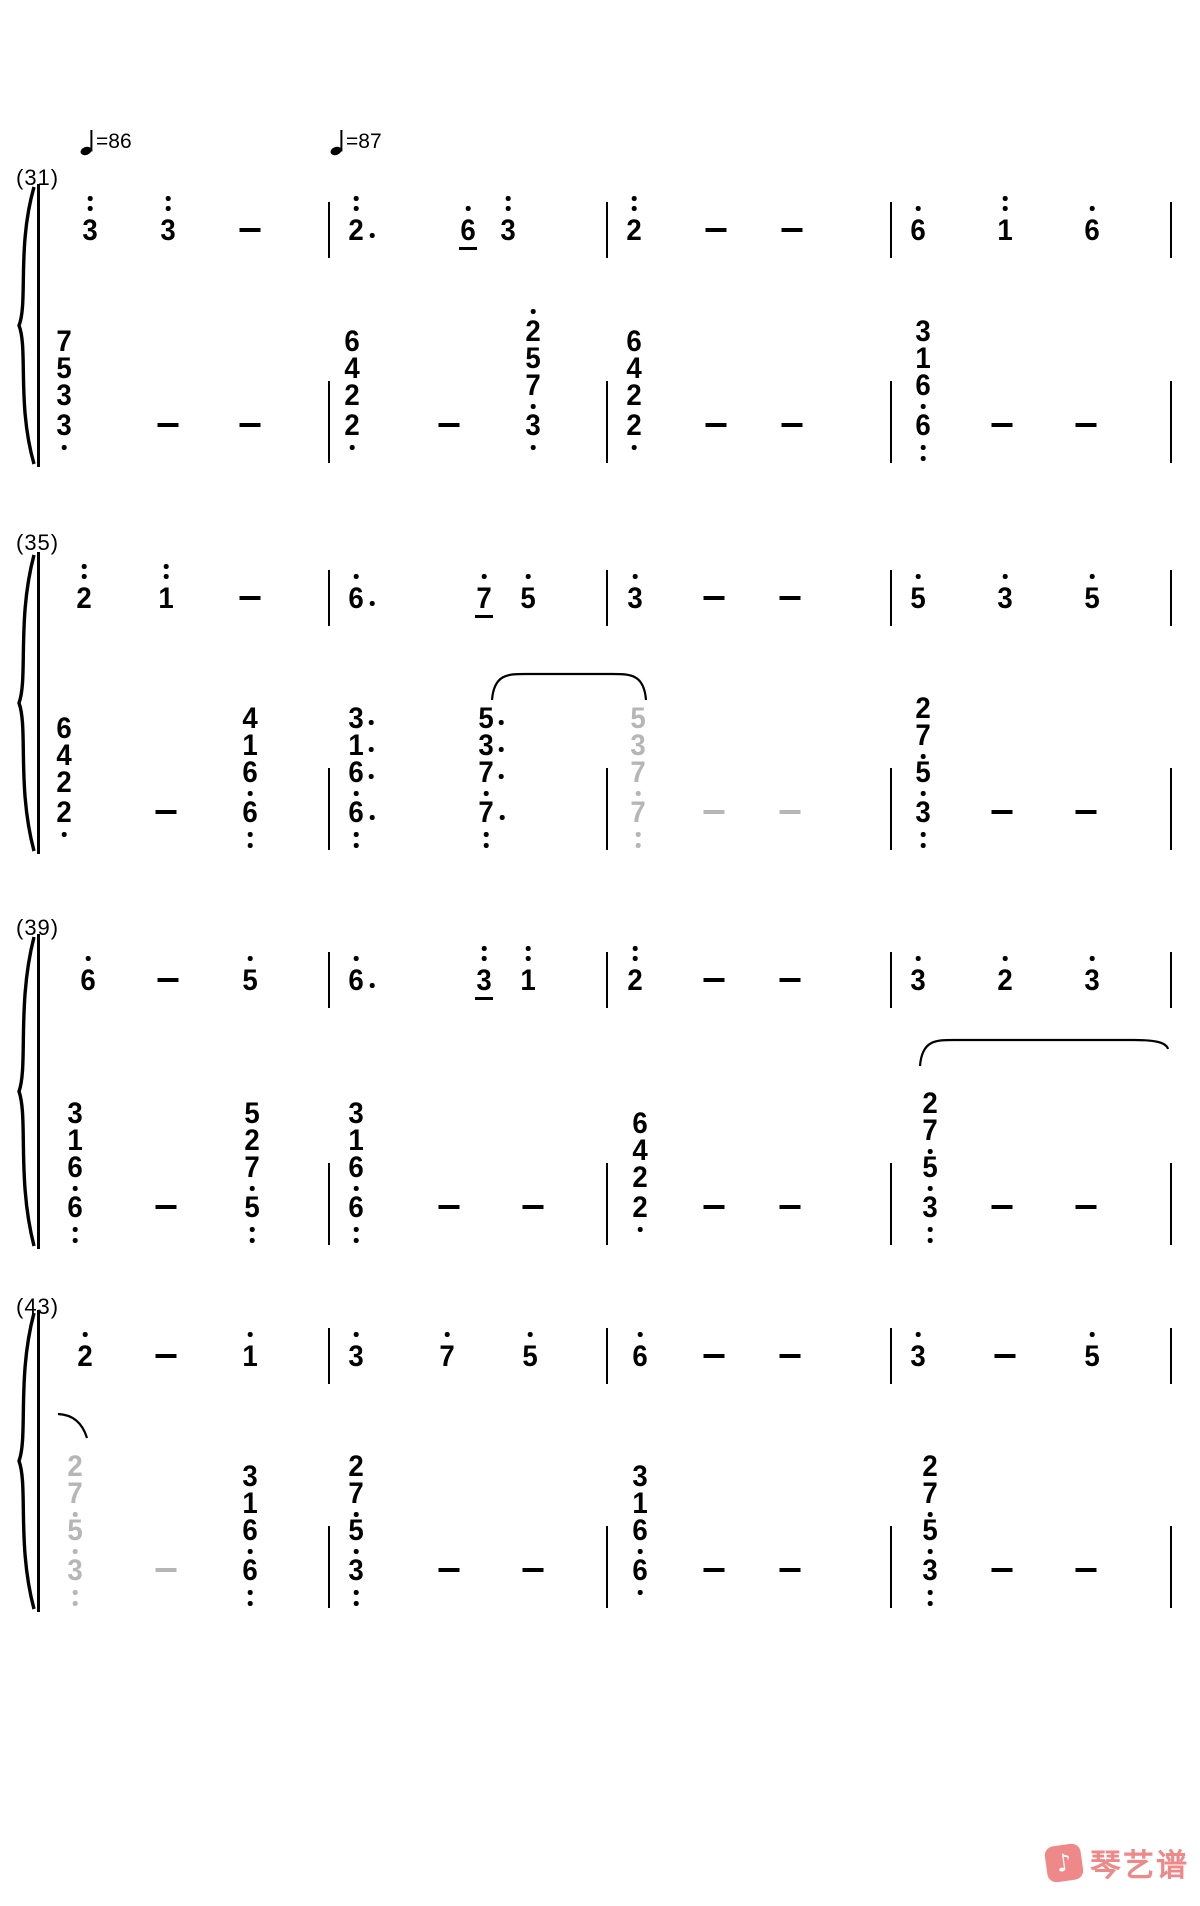 Image resolution: width=1200 pixels, height=1906 pixels. Describe the element at coordinates (1044, 1052) in the screenshot. I see `tie-arc` at that location.